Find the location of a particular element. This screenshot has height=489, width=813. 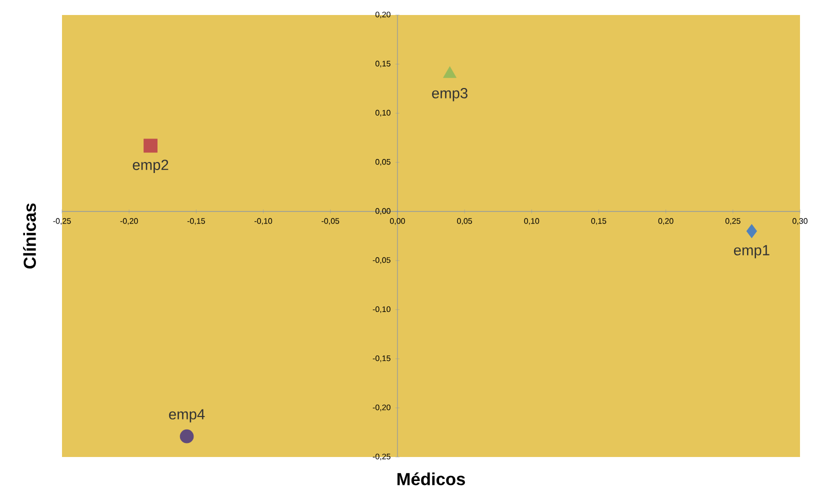

y-tick-label: 0,00 is located at coordinates (382, 211).